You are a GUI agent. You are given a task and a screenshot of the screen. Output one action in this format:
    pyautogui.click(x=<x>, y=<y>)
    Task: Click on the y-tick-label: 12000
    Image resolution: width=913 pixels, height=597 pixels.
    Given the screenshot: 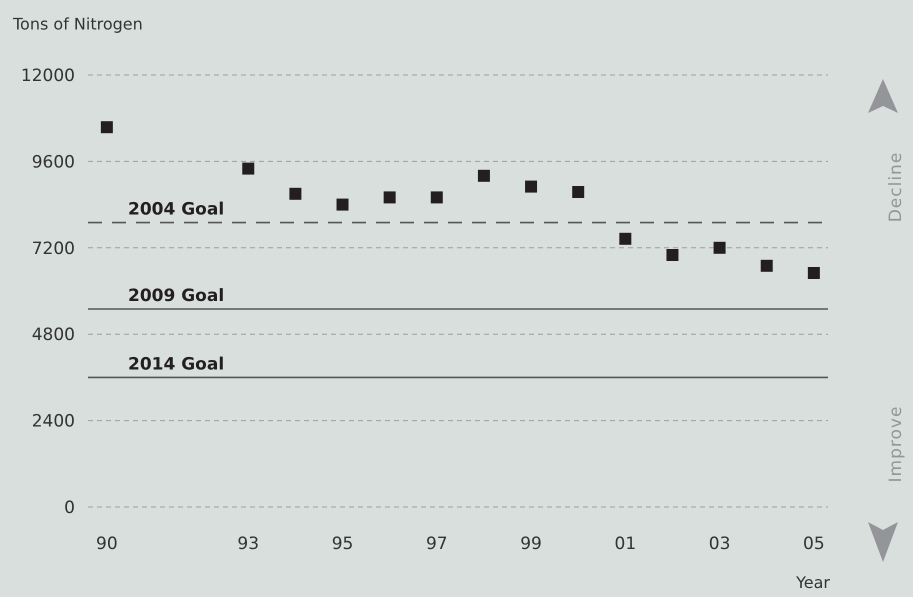 What is the action you would take?
    pyautogui.click(x=47, y=76)
    